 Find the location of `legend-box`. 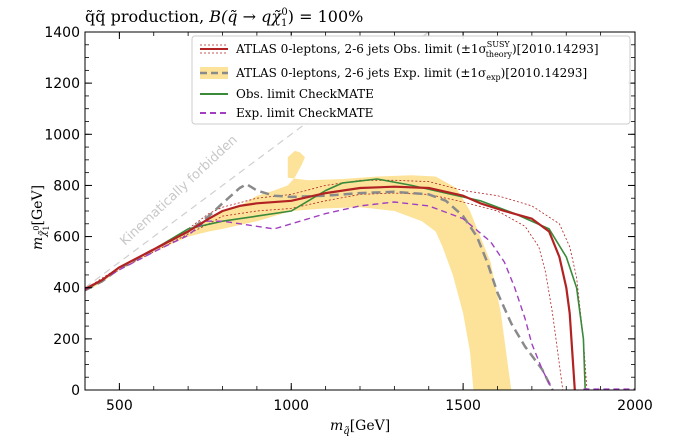

legend-box is located at coordinates (411, 80).